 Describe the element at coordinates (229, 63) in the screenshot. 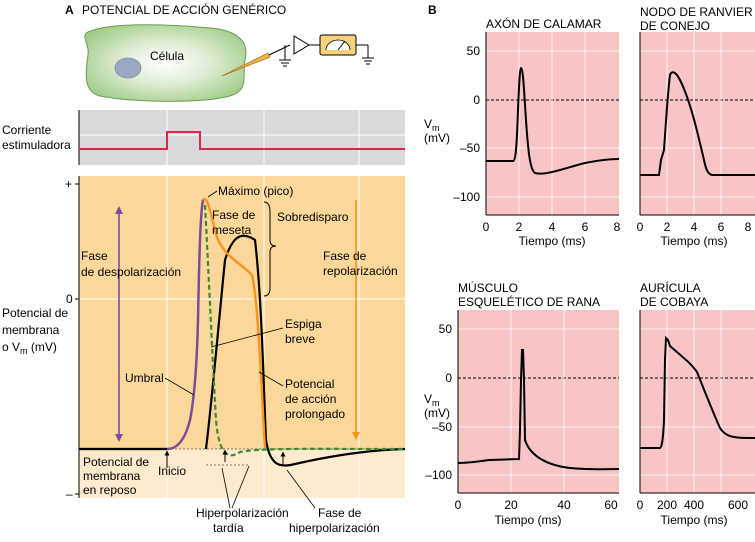

I see `cell-illustration: Célula` at that location.